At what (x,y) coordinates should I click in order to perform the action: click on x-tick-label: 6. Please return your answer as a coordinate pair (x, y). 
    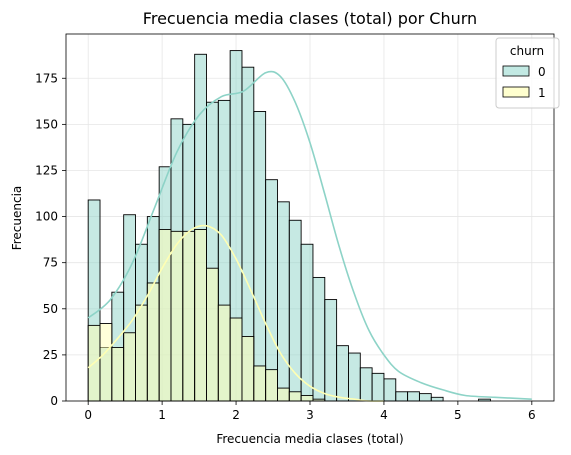
    Looking at the image, I should click on (532, 415).